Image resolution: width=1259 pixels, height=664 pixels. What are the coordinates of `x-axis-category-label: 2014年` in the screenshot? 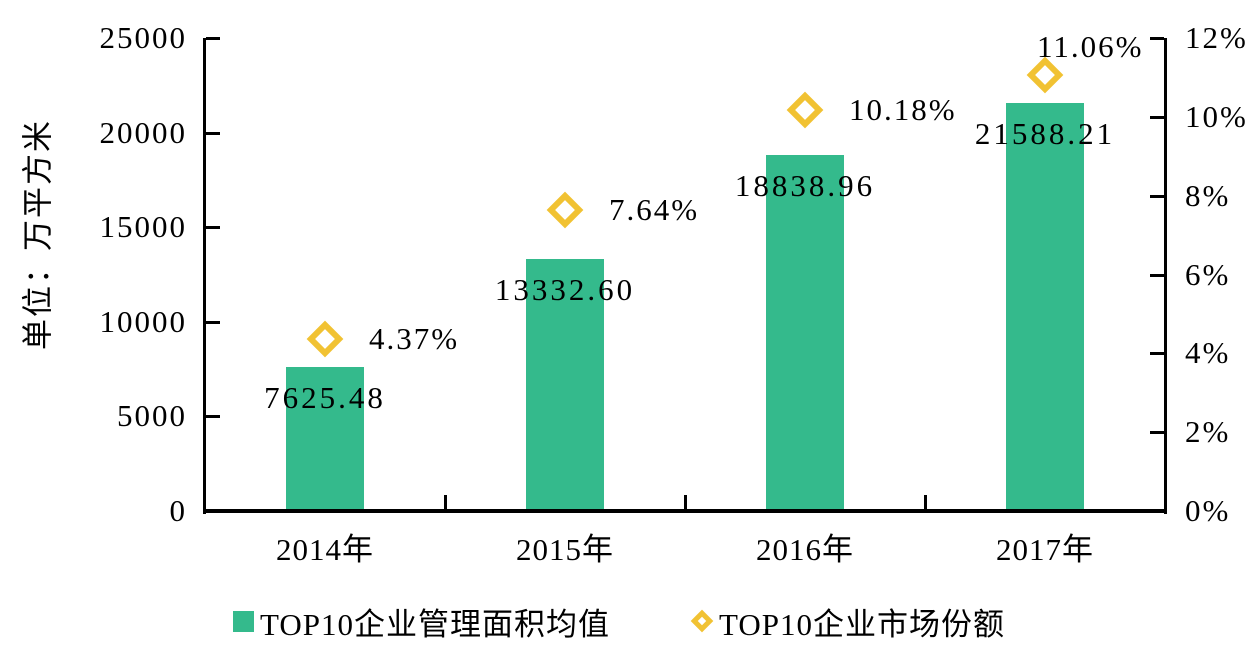 It's located at (325, 549).